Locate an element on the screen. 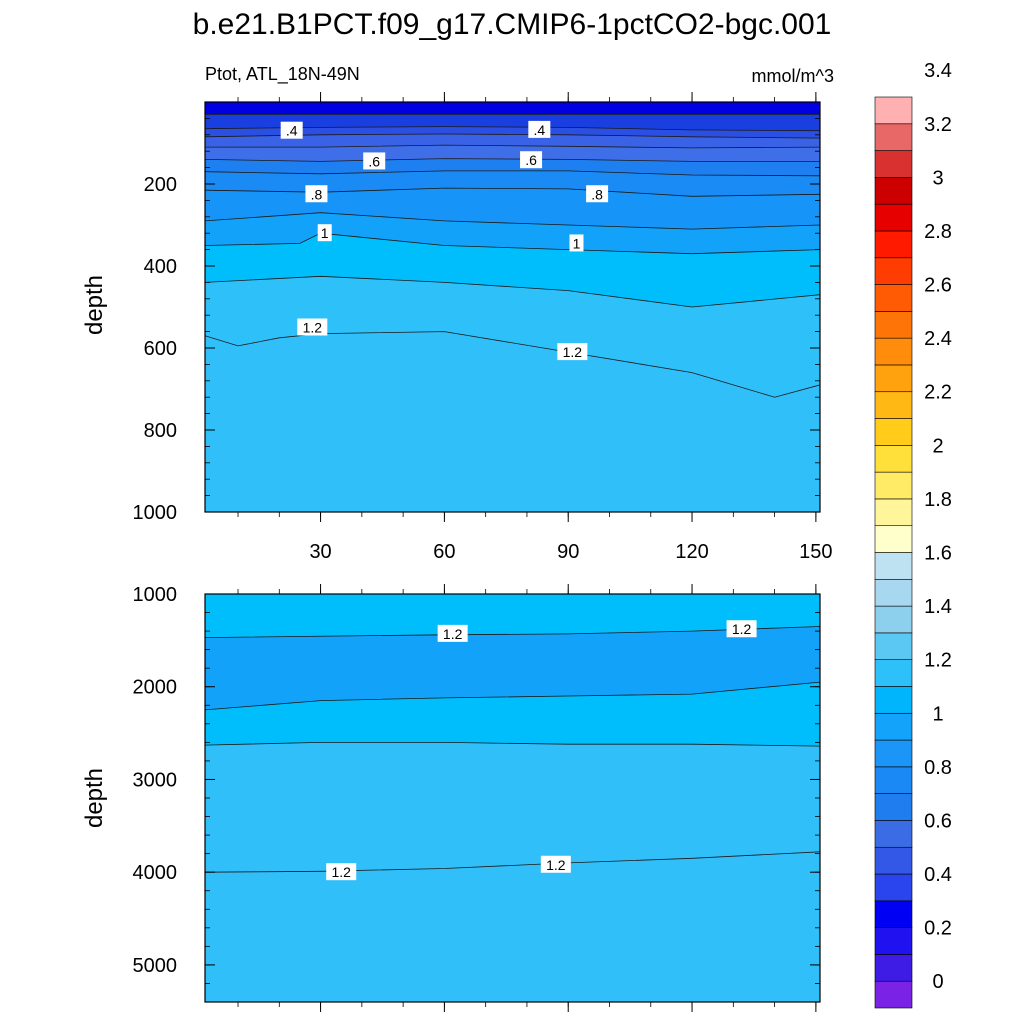 The height and width of the screenshot is (1024, 1024). contour-label: .8 is located at coordinates (597, 194).